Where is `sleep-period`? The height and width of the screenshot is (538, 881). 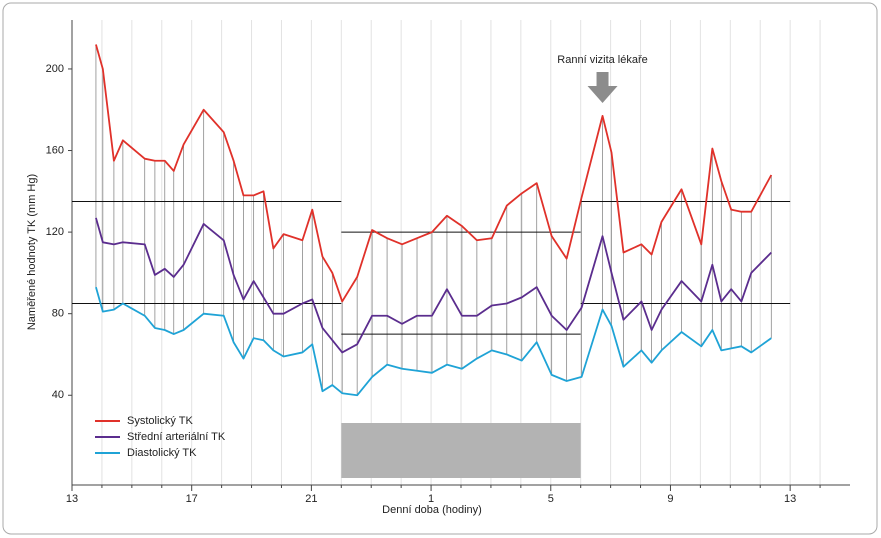 sleep-period is located at coordinates (461, 450).